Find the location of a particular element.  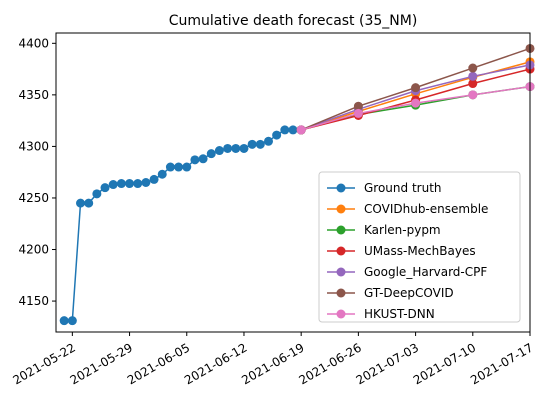

y-tick-label: 4150 is located at coordinates (33, 301).